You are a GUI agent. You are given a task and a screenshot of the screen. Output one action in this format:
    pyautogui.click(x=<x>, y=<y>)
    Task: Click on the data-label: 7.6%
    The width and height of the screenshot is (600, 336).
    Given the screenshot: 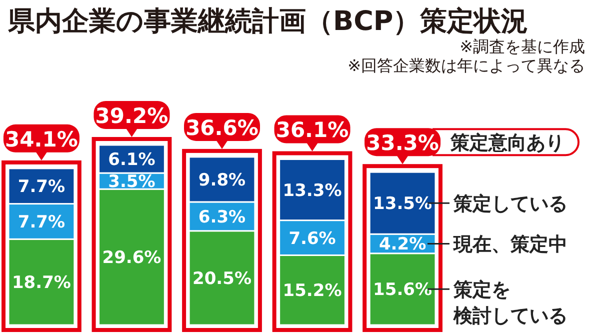 What is the action you would take?
    pyautogui.click(x=312, y=238)
    